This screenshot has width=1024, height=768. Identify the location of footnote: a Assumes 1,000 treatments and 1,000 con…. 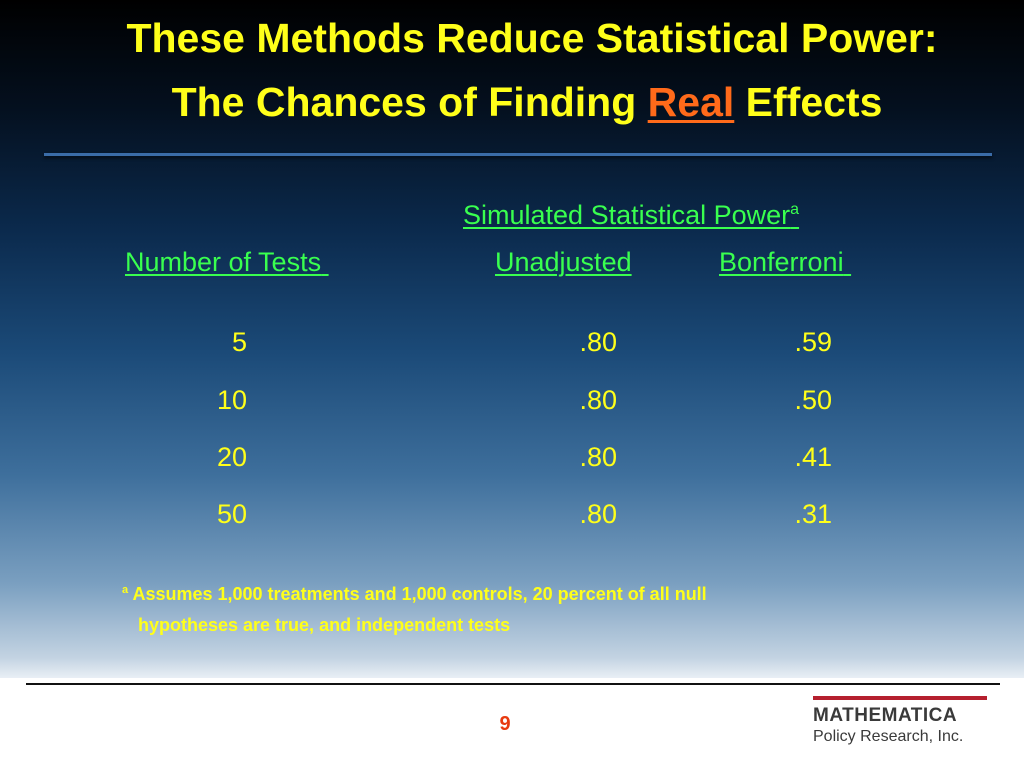
(512, 608).